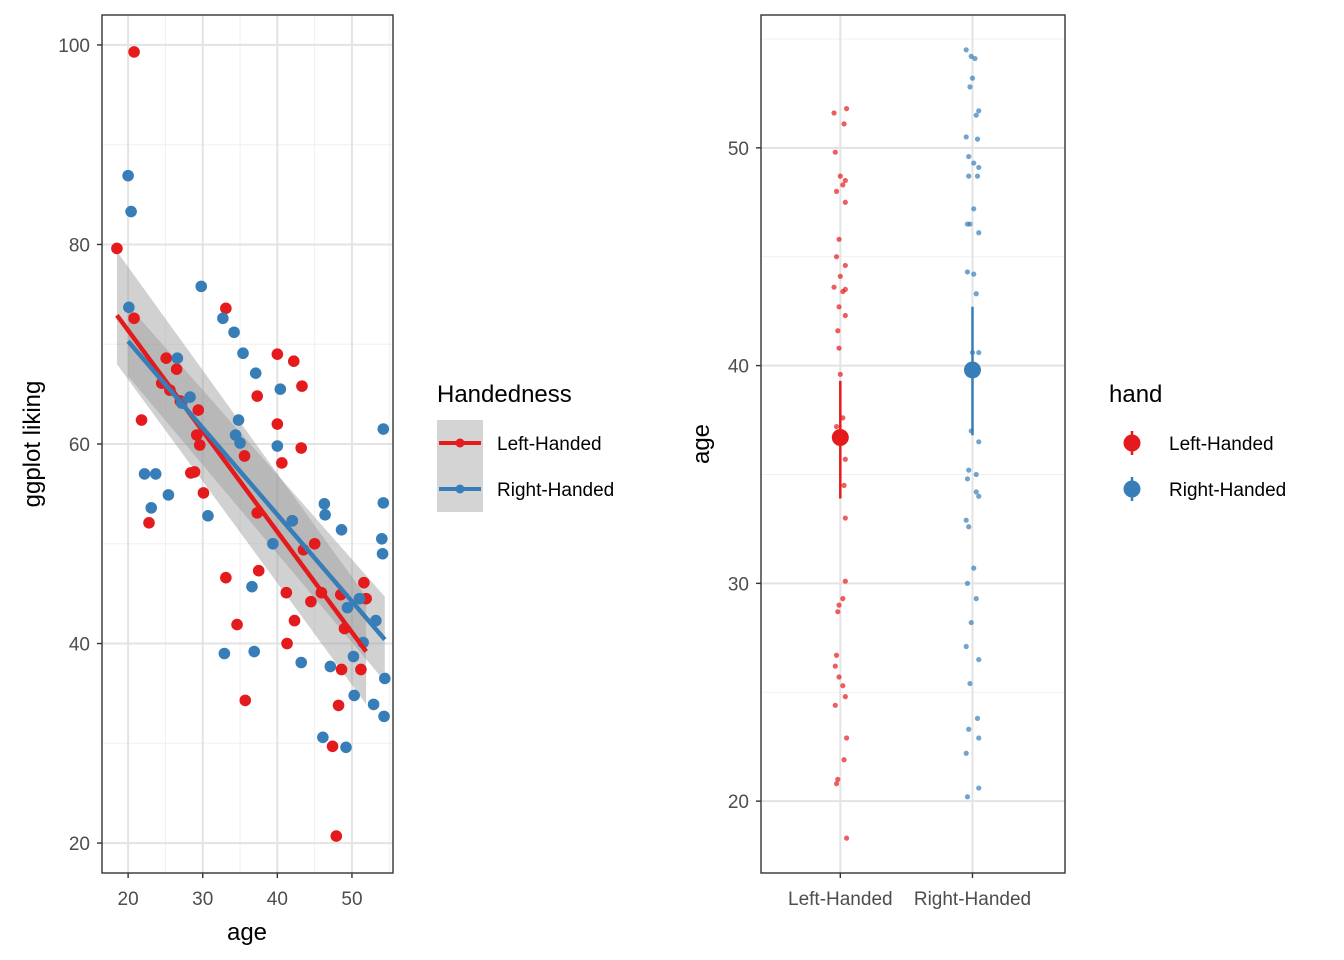  I want to click on y-tick-label: 40, so click(79, 645).